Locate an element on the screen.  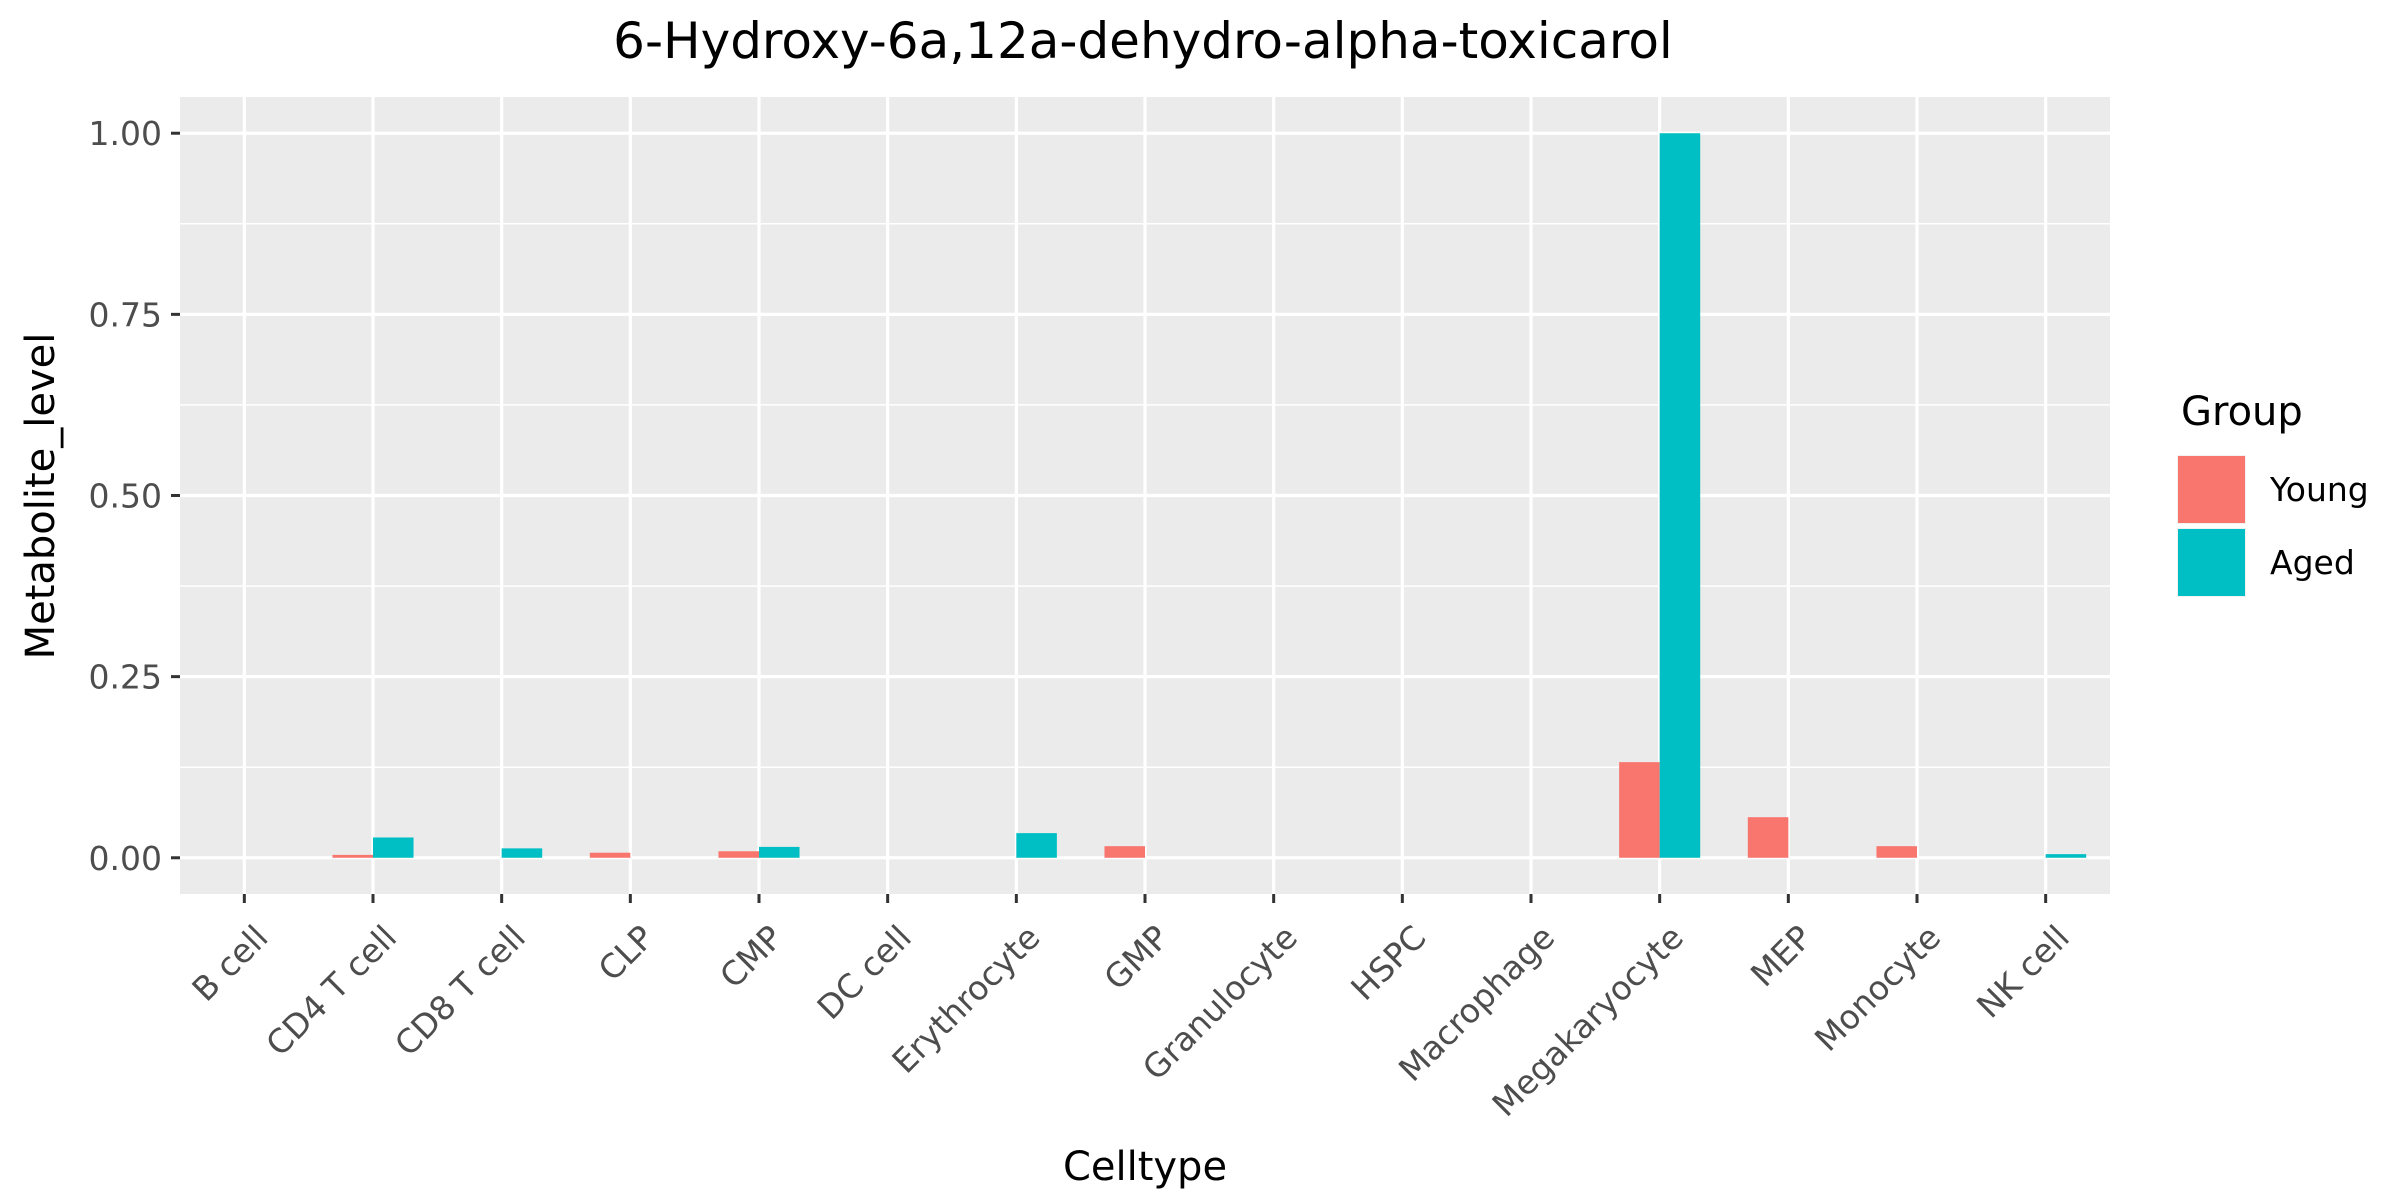
x-tick-label: HSPC is located at coordinates (1388, 963).